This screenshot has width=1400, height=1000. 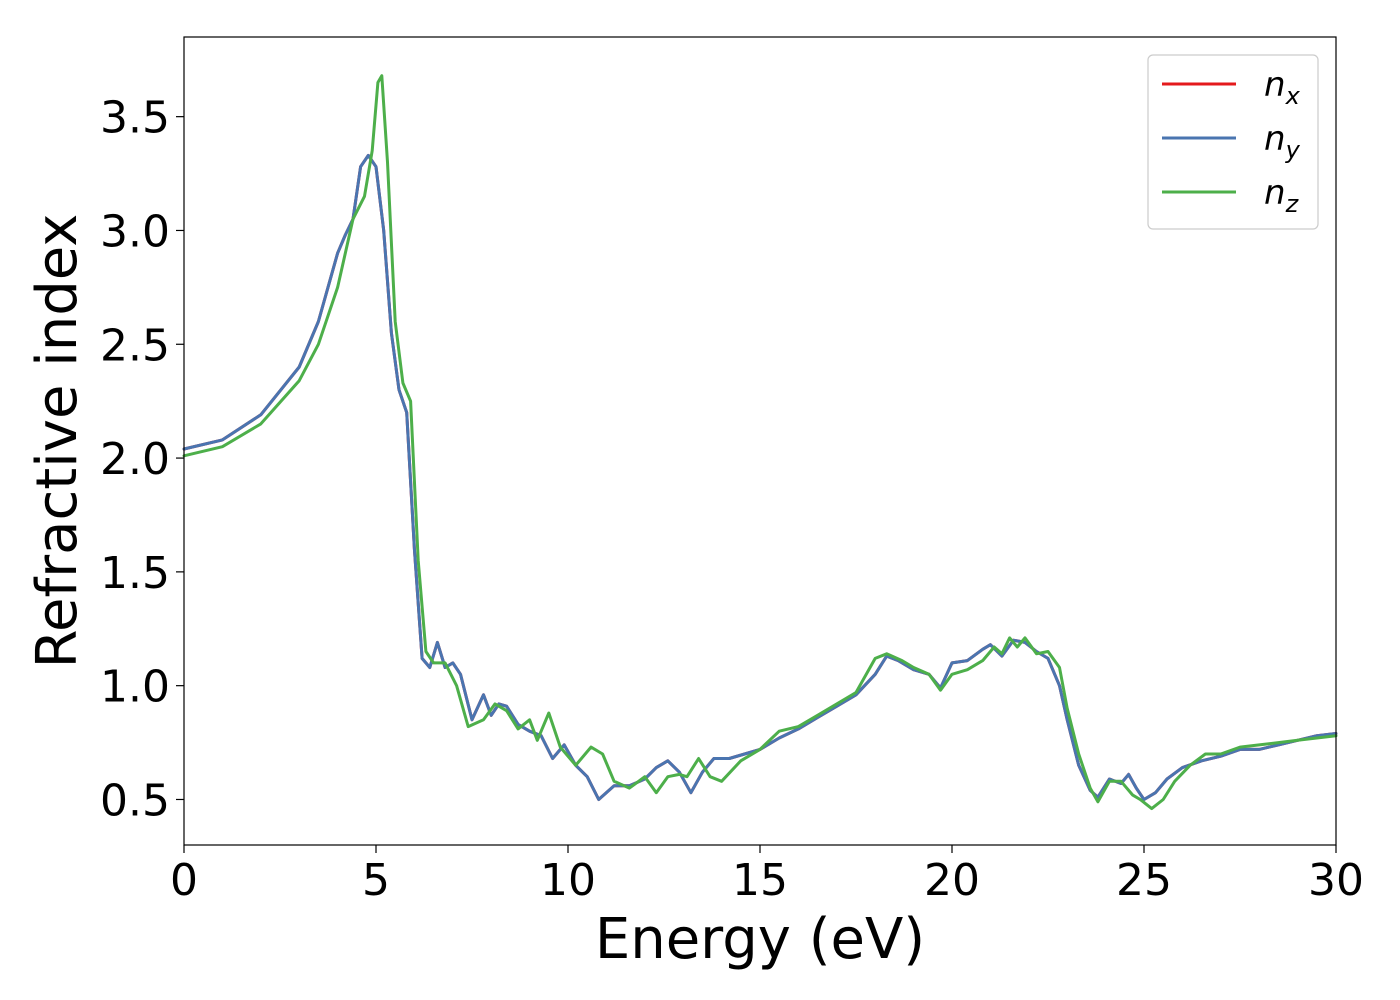 What do you see at coordinates (135, 573) in the screenshot?
I see `y-tick-label: 1.5` at bounding box center [135, 573].